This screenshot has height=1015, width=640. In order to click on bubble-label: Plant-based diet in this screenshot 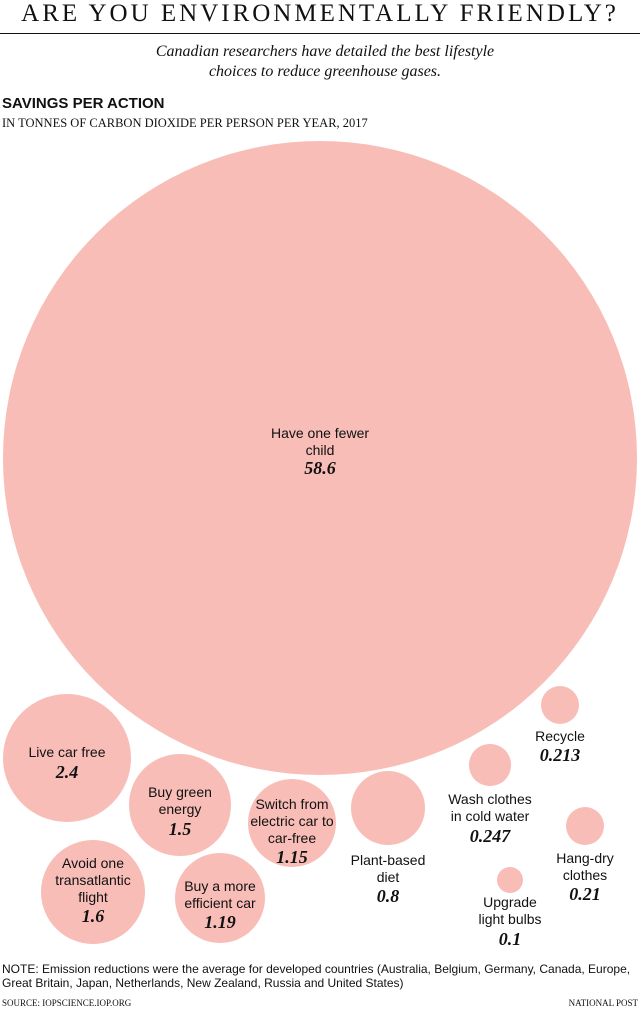, I will do `click(388, 868)`.